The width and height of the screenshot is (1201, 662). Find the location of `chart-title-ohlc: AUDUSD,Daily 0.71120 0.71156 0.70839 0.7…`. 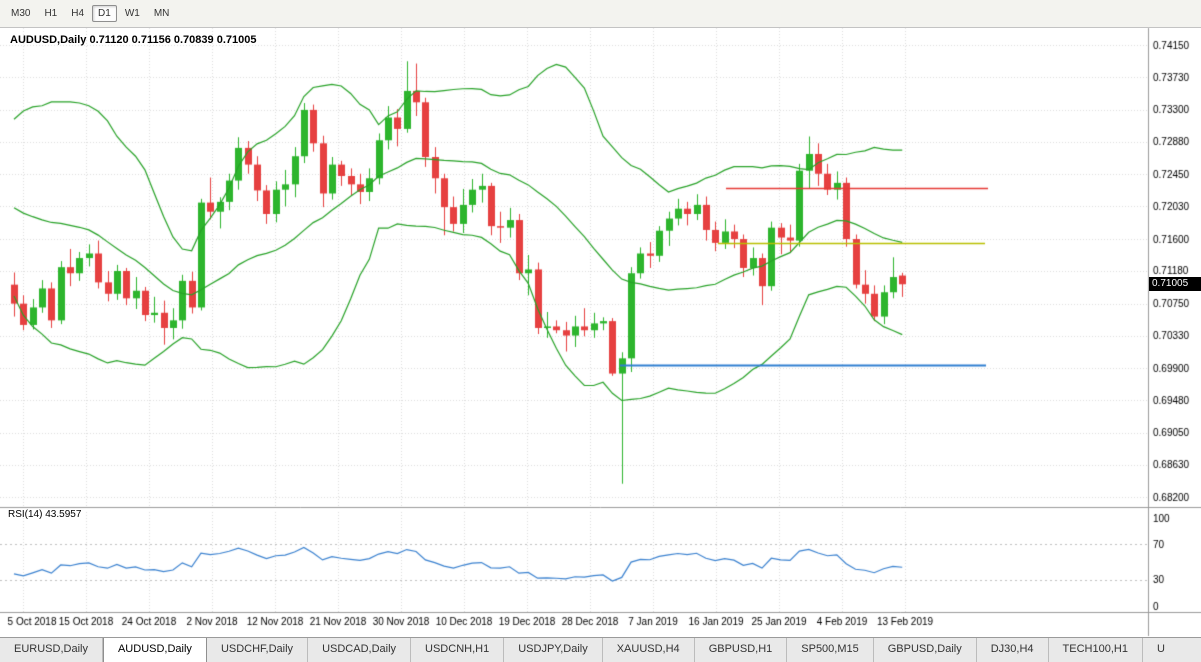

chart-title-ohlc: AUDUSD,Daily 0.71120 0.71156 0.70839 0.7… is located at coordinates (133, 40).